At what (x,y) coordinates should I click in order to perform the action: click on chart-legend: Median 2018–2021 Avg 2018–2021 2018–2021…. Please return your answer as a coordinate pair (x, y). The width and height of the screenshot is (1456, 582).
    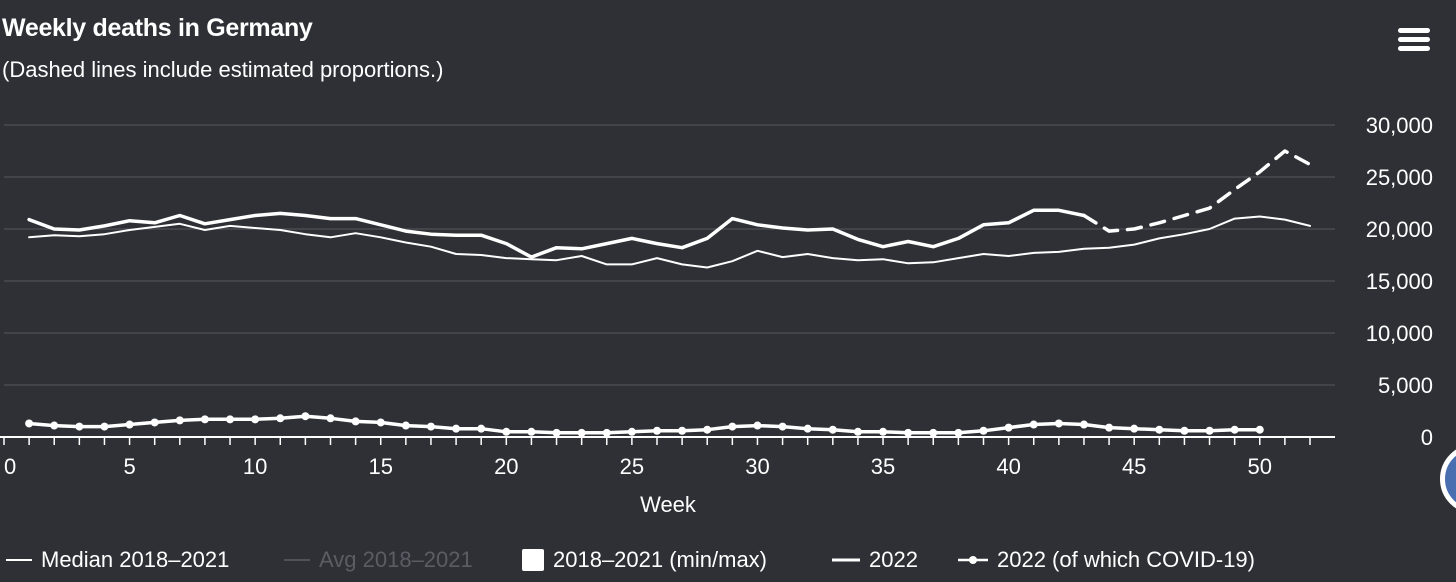
    Looking at the image, I should click on (728, 560).